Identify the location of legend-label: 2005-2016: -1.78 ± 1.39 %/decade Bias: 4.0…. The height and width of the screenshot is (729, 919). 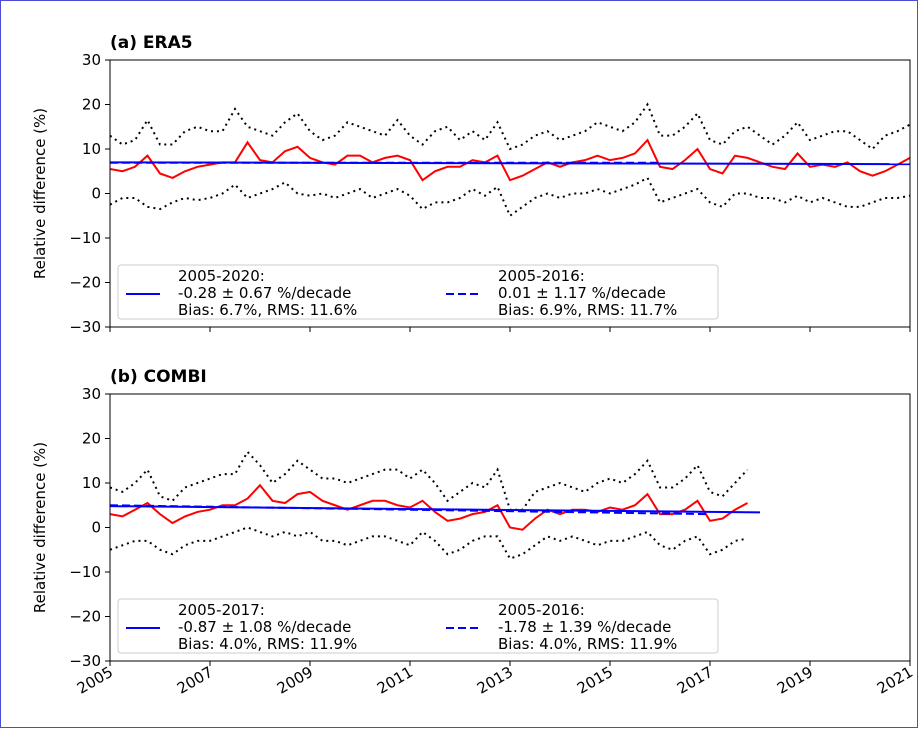
(587, 627).